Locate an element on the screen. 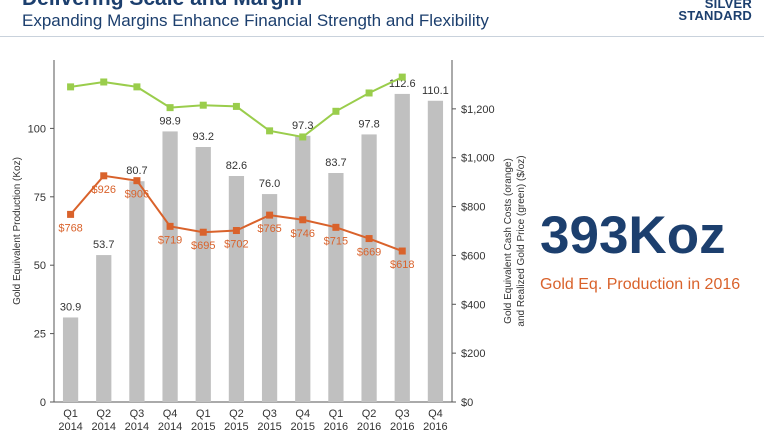 This screenshot has width=764, height=432. production-bar-label: 83.7 is located at coordinates (335, 163).